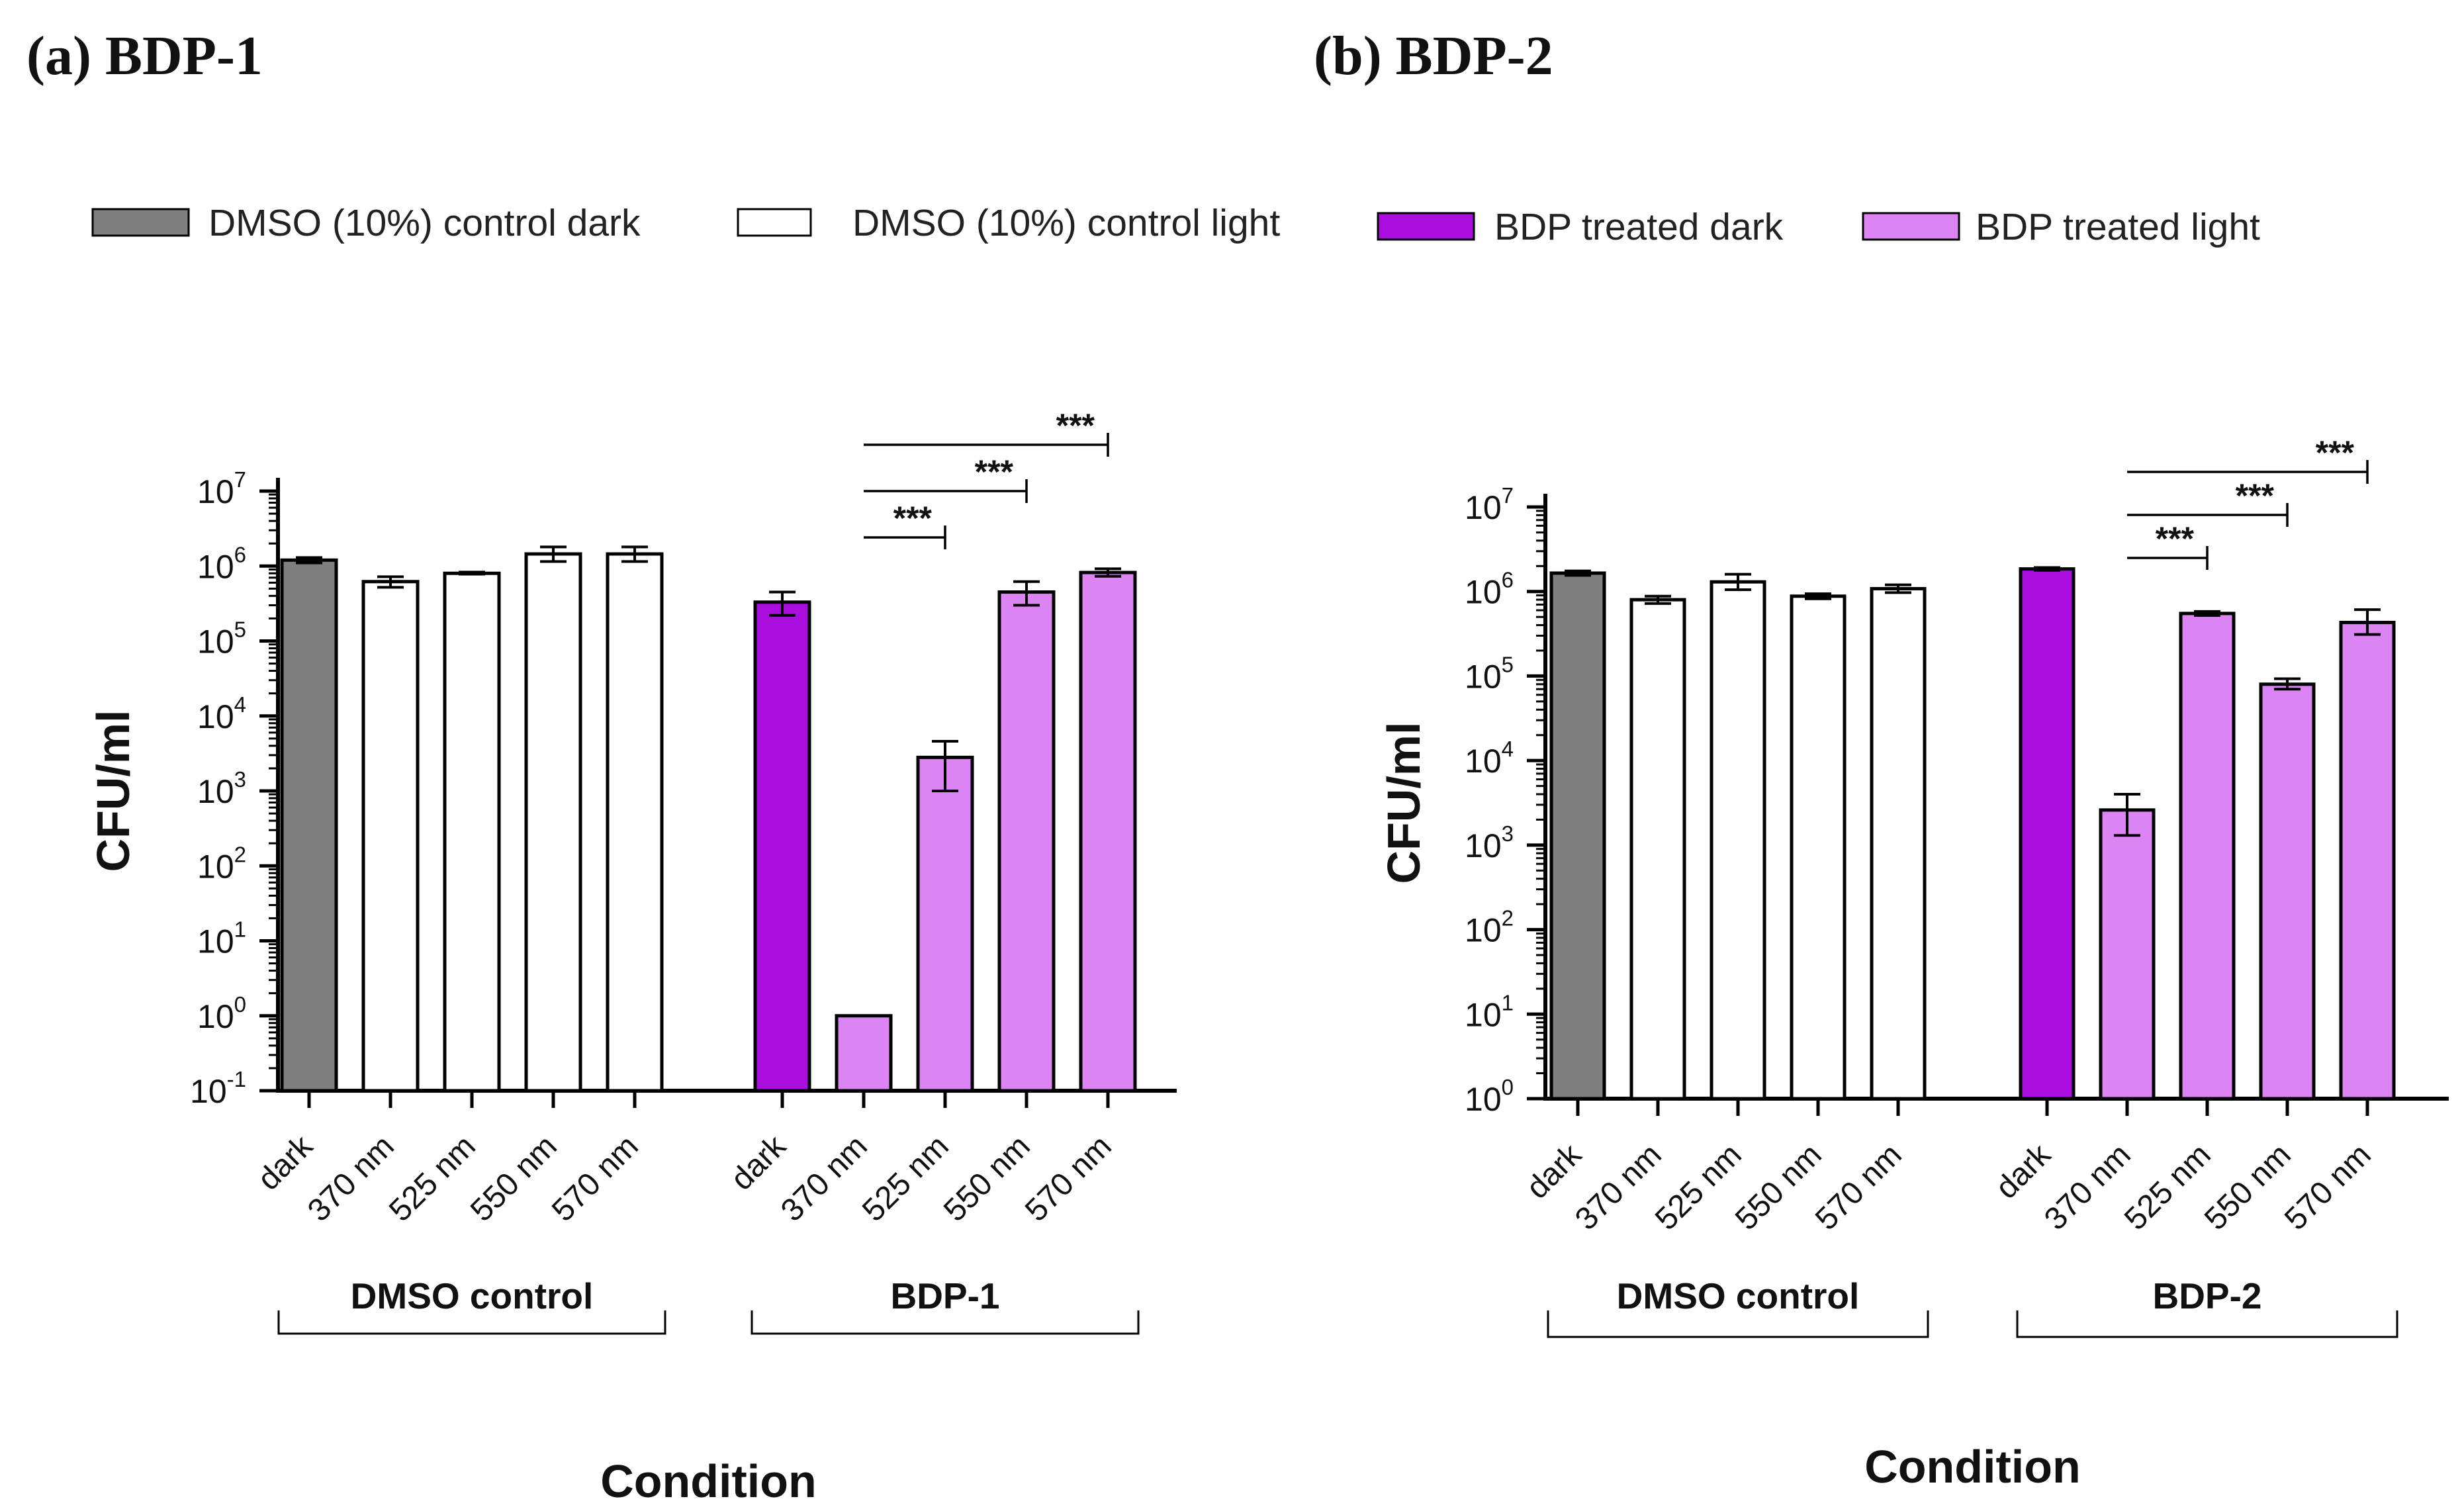 The width and height of the screenshot is (2464, 1511). Describe the element at coordinates (425, 223) in the screenshot. I see `legend-label-control-dark: DMSO (10%) control dark` at that location.